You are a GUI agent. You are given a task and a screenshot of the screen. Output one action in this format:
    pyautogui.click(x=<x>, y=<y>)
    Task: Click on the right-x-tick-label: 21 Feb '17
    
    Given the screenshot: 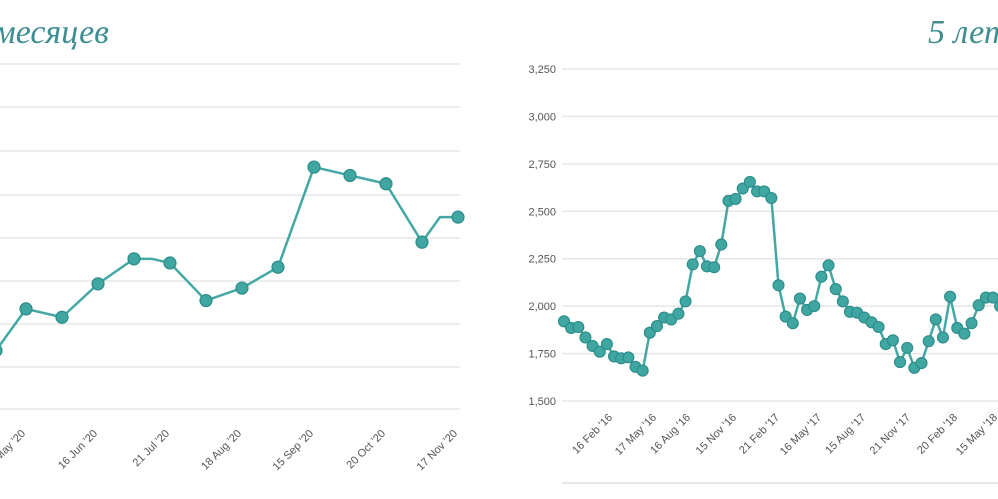 What is the action you would take?
    pyautogui.click(x=759, y=434)
    